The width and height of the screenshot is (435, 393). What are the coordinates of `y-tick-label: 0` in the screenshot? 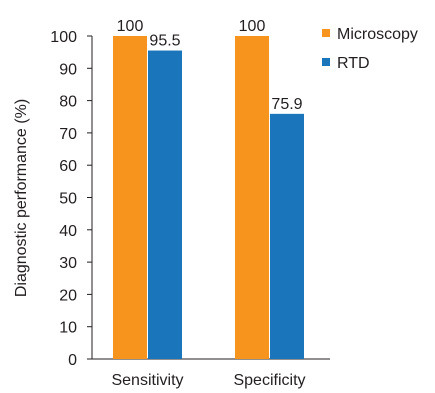 It's located at (72, 360).